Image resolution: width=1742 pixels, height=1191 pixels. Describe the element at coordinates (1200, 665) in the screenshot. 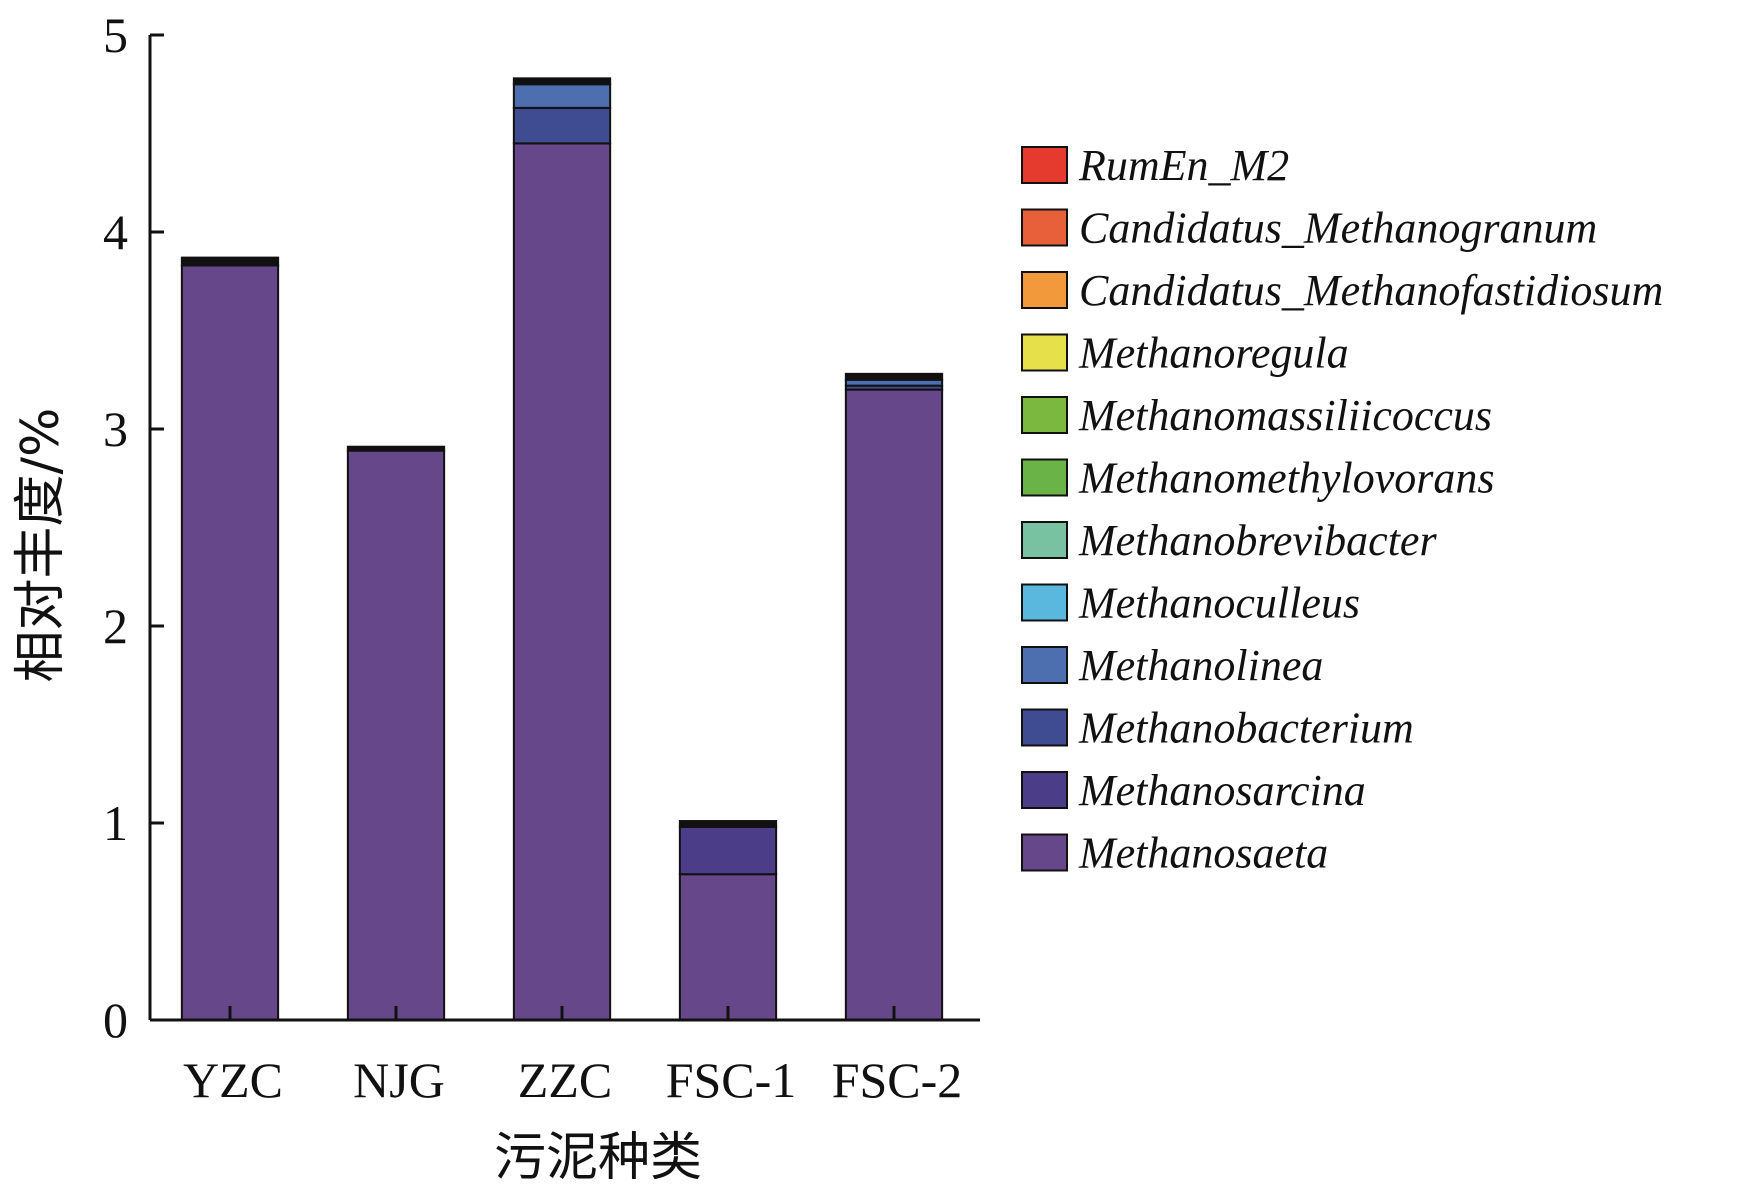

I see `legend-label: Methanolinea` at that location.